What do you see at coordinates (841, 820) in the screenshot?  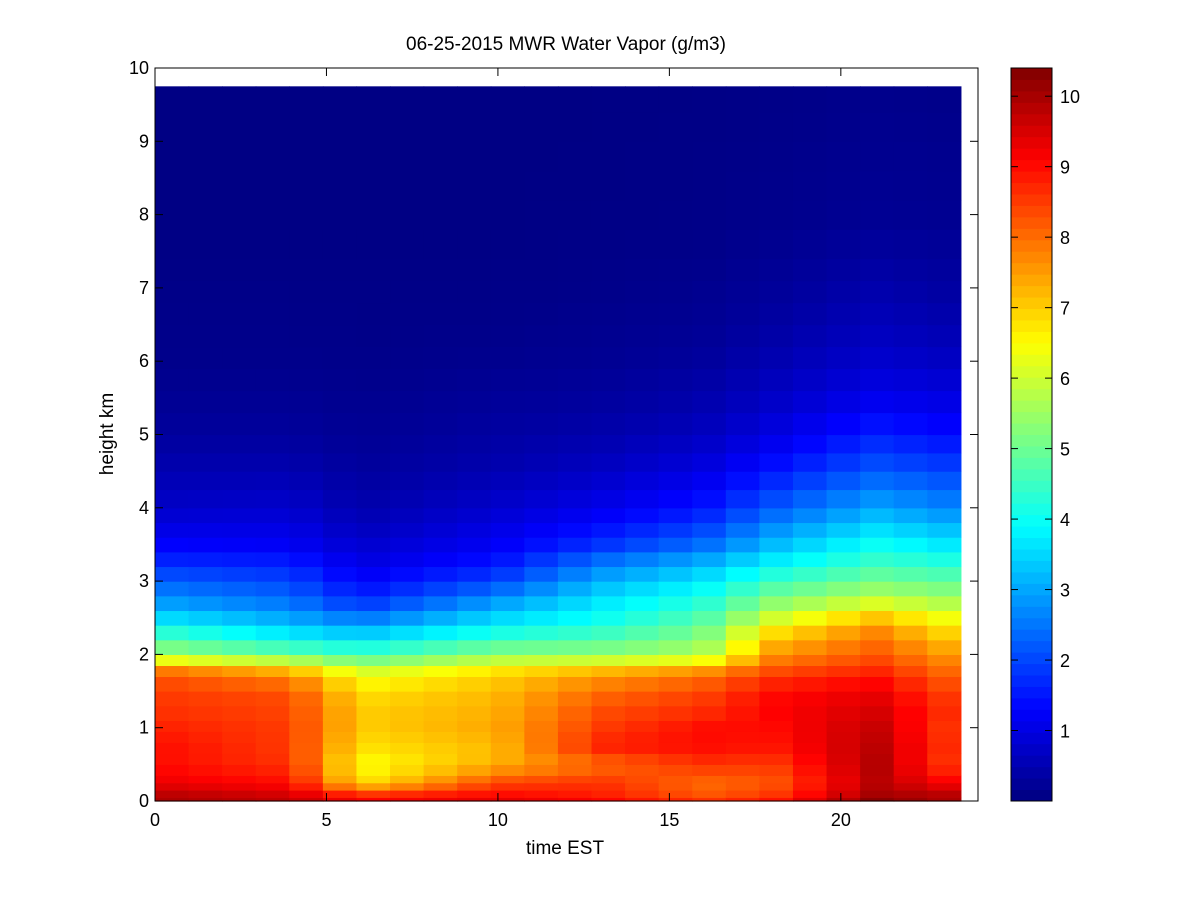 I see `x-tick-label: 20` at bounding box center [841, 820].